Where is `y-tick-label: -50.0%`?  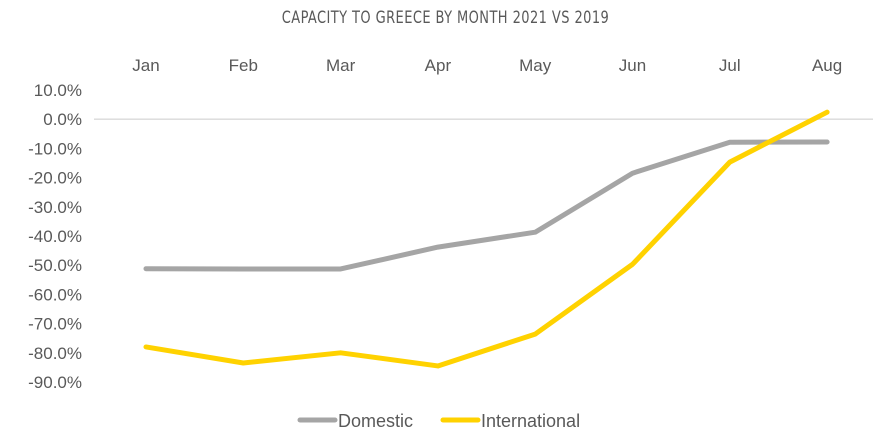 y-tick-label: -50.0% is located at coordinates (55, 265).